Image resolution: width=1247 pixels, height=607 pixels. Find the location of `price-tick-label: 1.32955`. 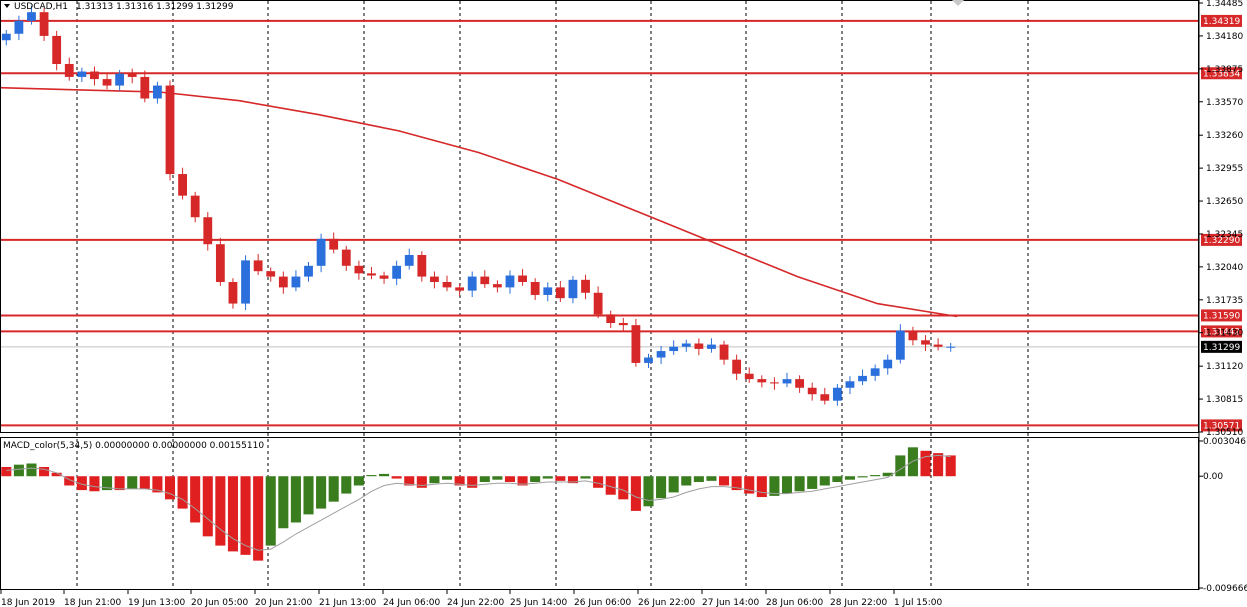

price-tick-label: 1.32955 is located at coordinates (1224, 169).